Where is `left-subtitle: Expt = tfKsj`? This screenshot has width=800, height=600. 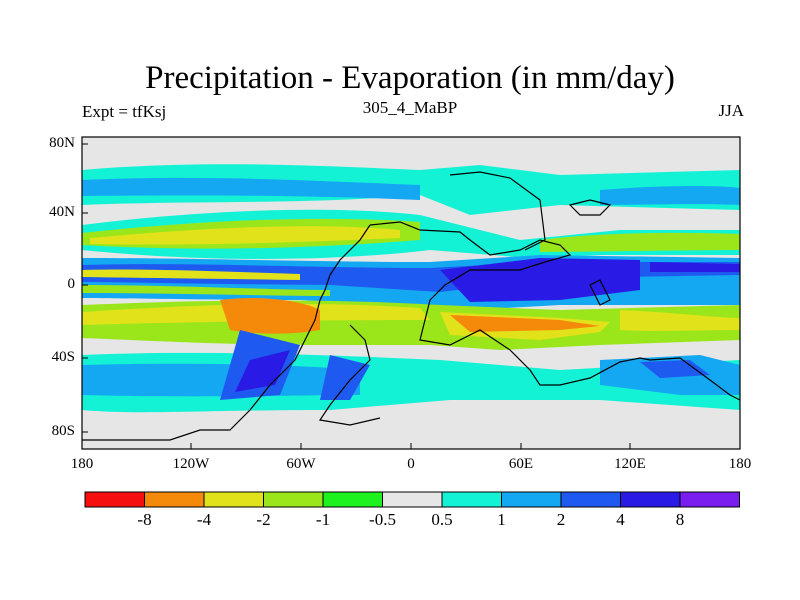
left-subtitle: Expt = tfKsj is located at coordinates (124, 111).